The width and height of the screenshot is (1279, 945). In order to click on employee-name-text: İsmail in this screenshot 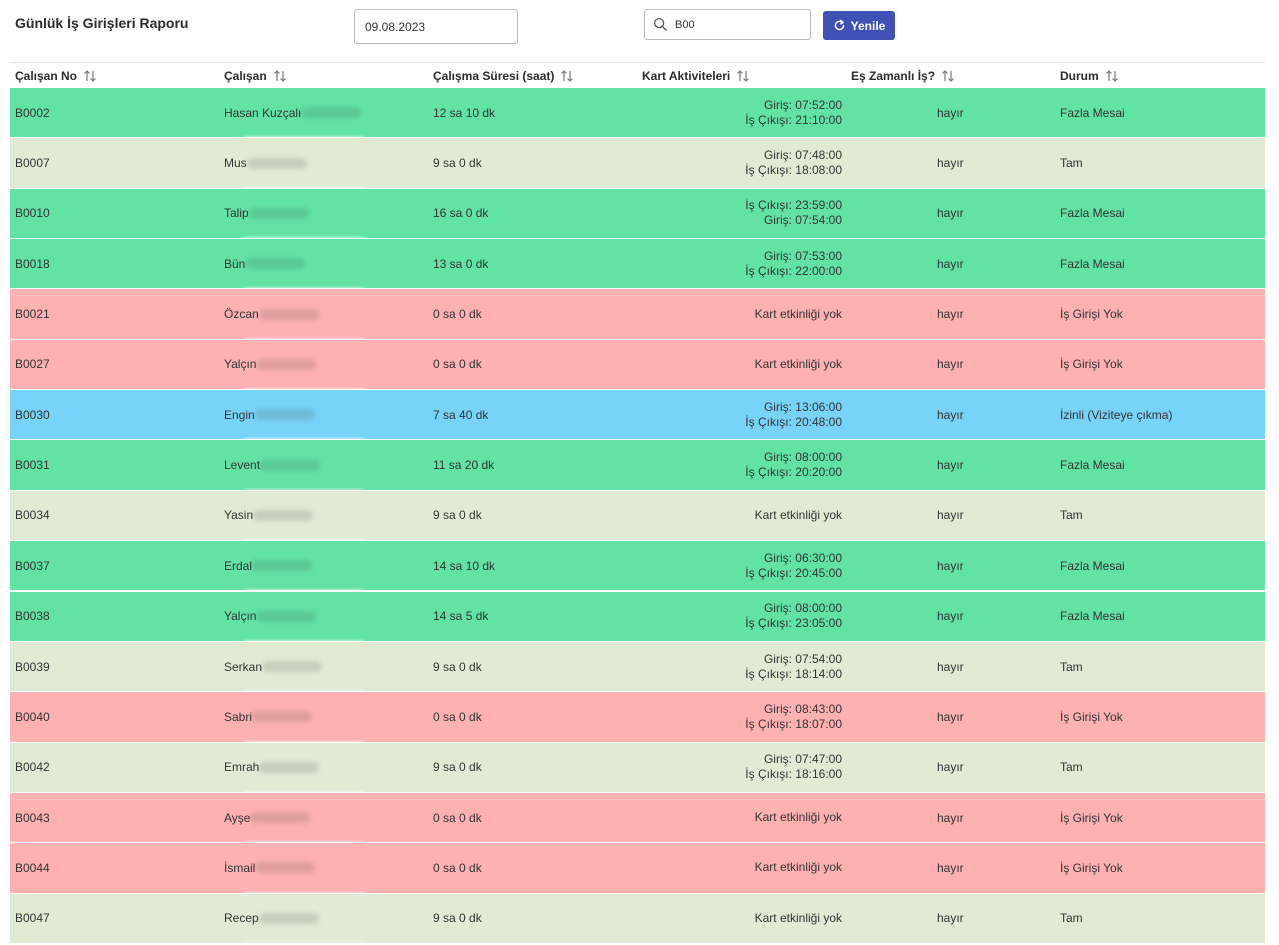, I will do `click(240, 867)`.